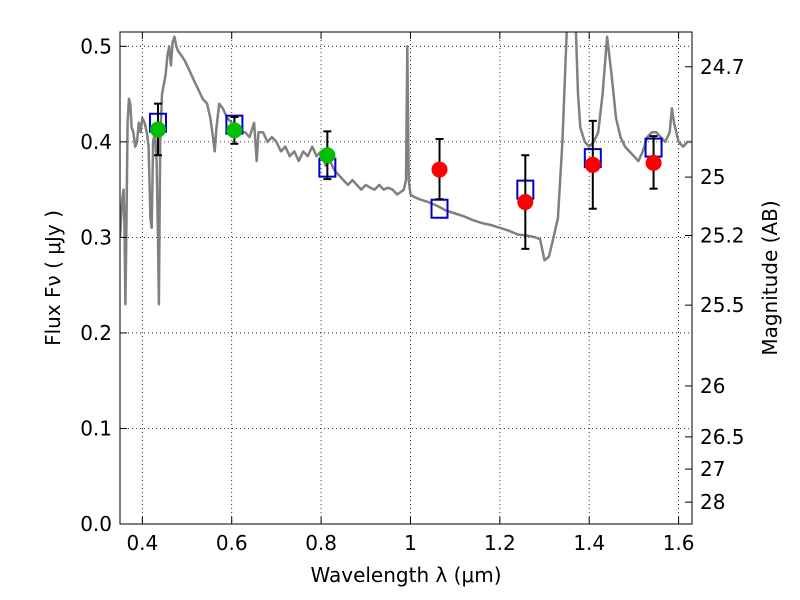  Describe the element at coordinates (722, 437) in the screenshot. I see `magnitude-tick-label: 26.5` at that location.